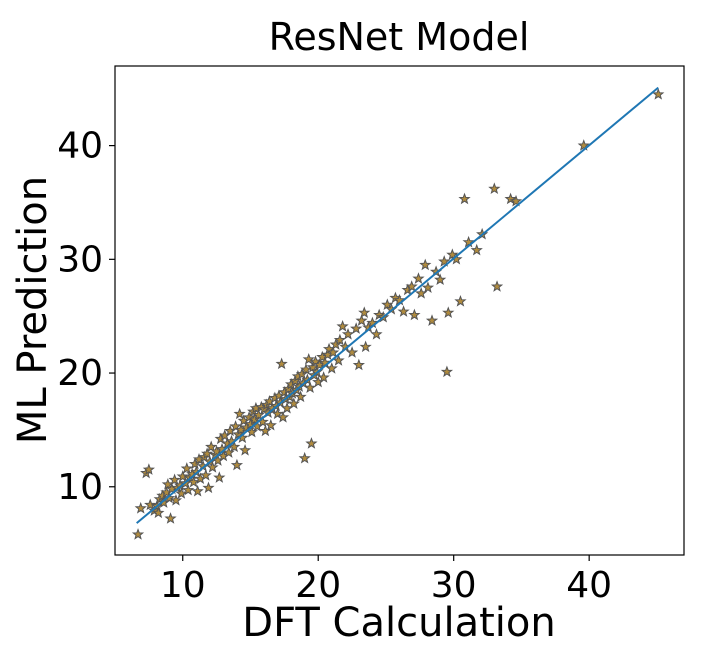  What do you see at coordinates (80, 146) in the screenshot?
I see `y-tick-label: 40` at bounding box center [80, 146].